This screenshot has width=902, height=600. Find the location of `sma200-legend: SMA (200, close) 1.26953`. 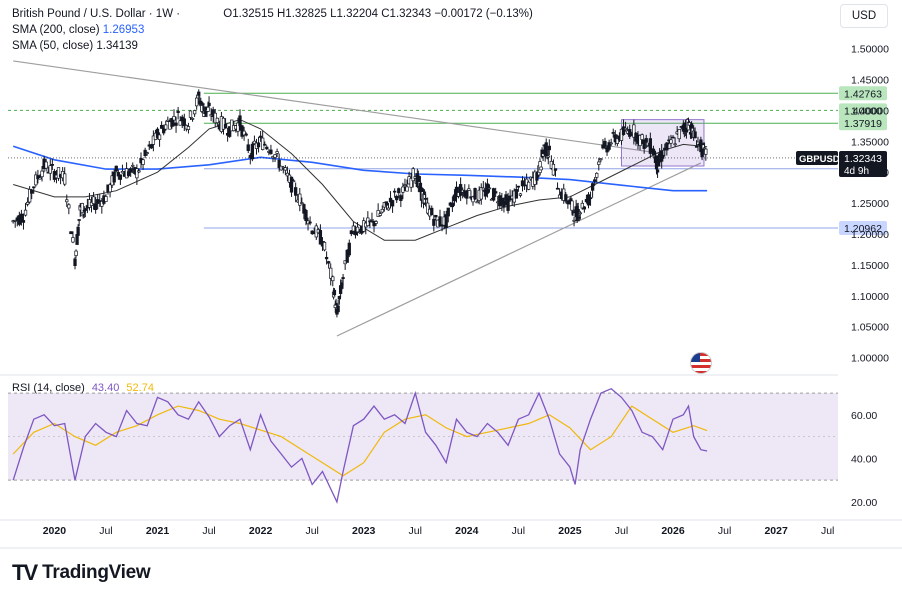

sma200-legend: SMA (200, close) 1.26953 is located at coordinates (272, 30).